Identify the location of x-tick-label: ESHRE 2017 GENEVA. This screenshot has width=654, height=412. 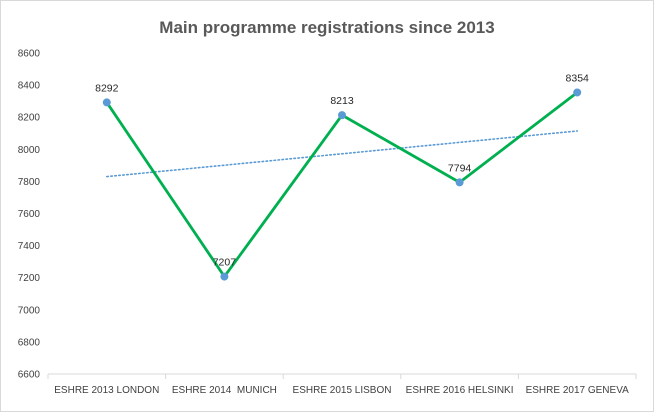
(578, 390).